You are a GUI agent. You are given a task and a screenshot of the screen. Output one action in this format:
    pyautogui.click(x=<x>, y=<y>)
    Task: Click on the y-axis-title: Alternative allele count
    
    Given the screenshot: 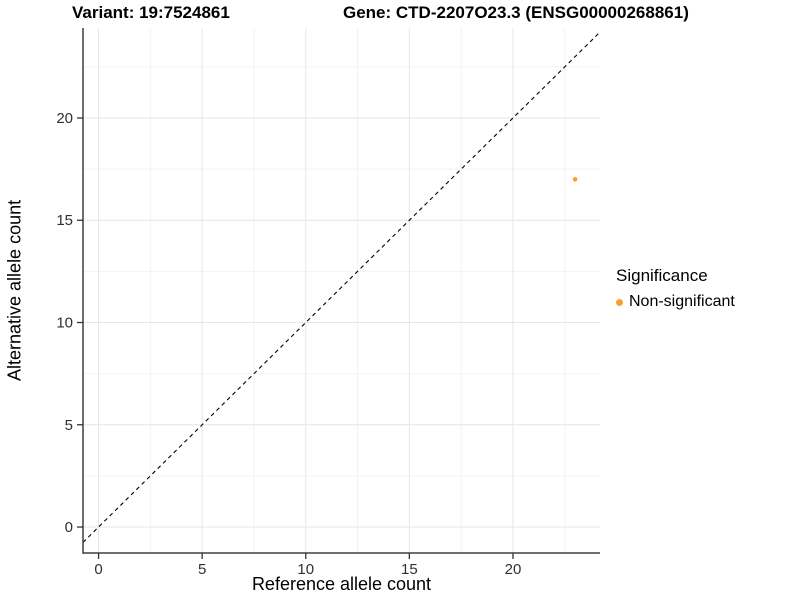 What is the action you would take?
    pyautogui.click(x=14, y=290)
    